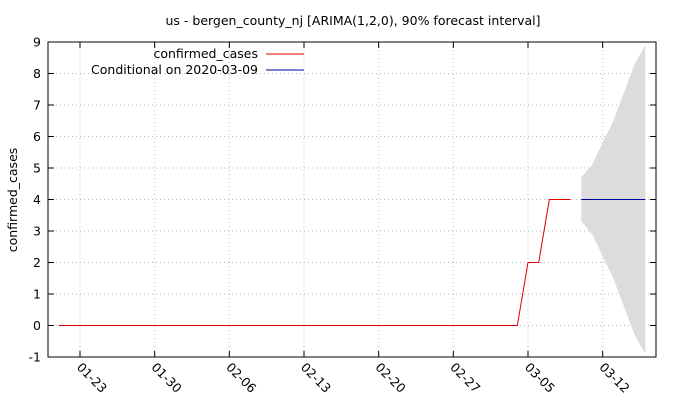 The width and height of the screenshot is (680, 400). I want to click on x-tick-label: 02-20, so click(391, 378).